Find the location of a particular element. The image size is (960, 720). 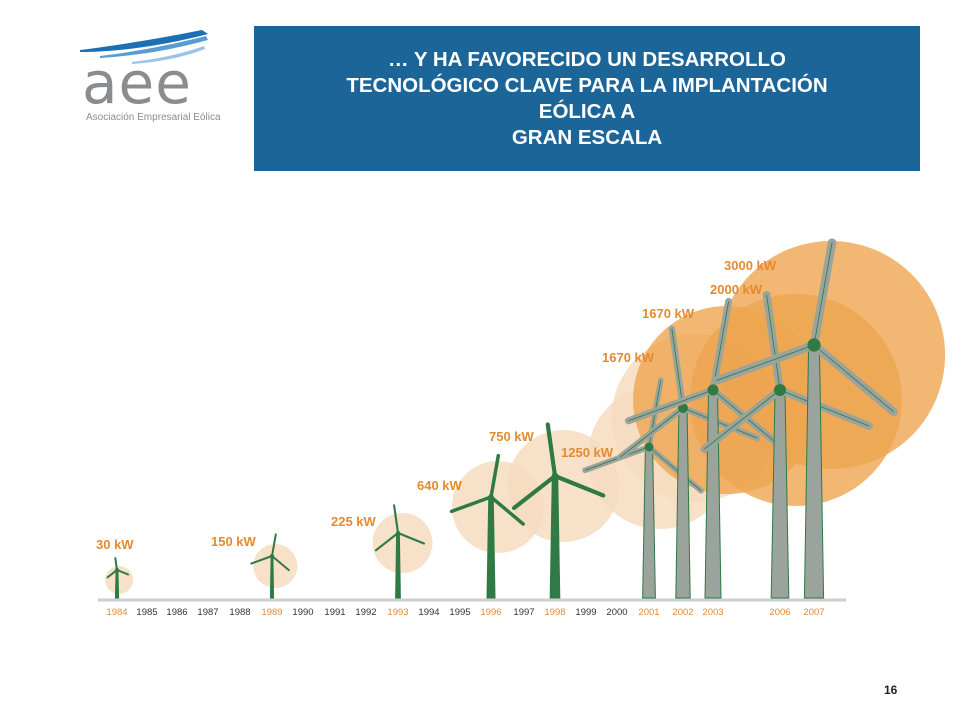

turbine-power-label: 150 kW is located at coordinates (234, 541).